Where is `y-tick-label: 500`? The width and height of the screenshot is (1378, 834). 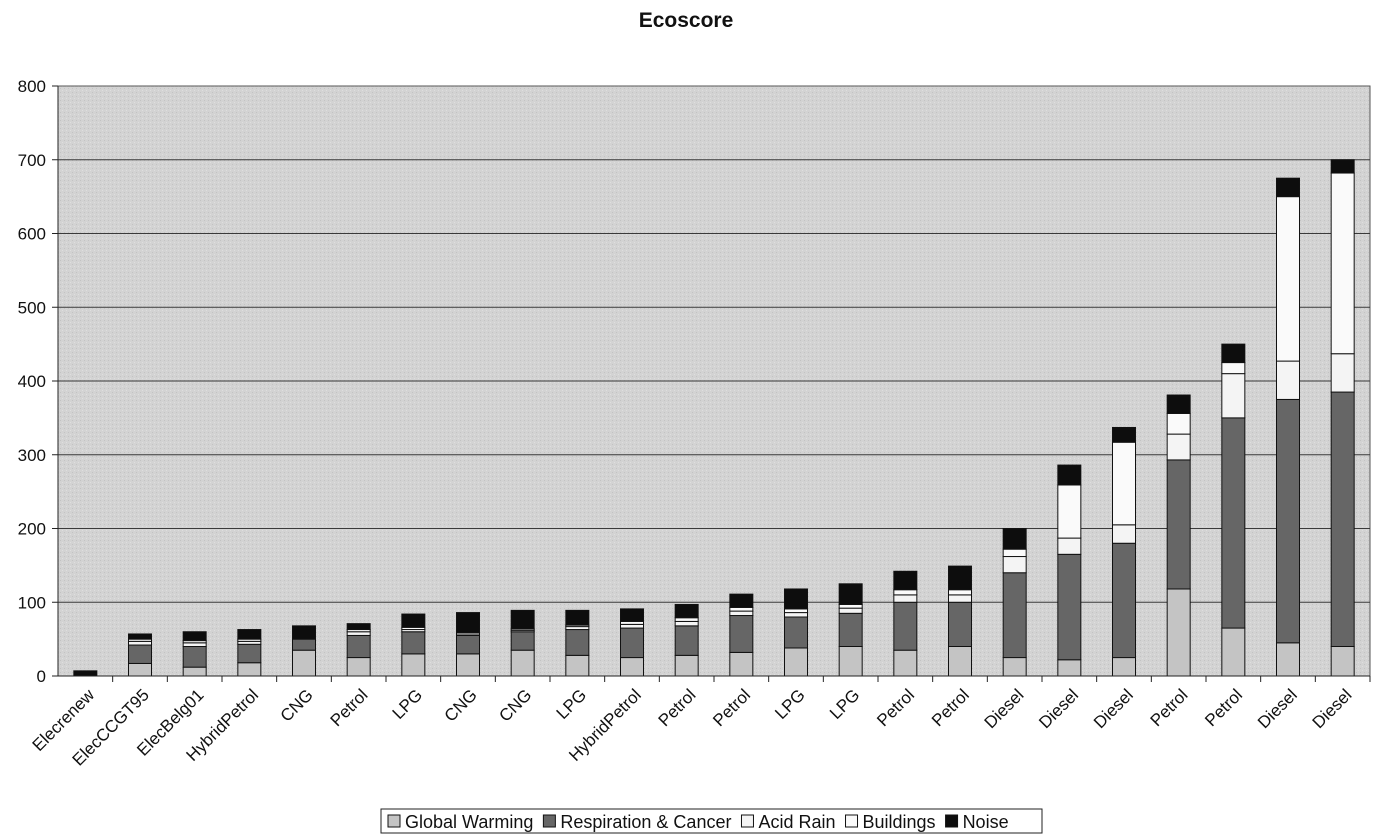
y-tick-label: 500 is located at coordinates (32, 307).